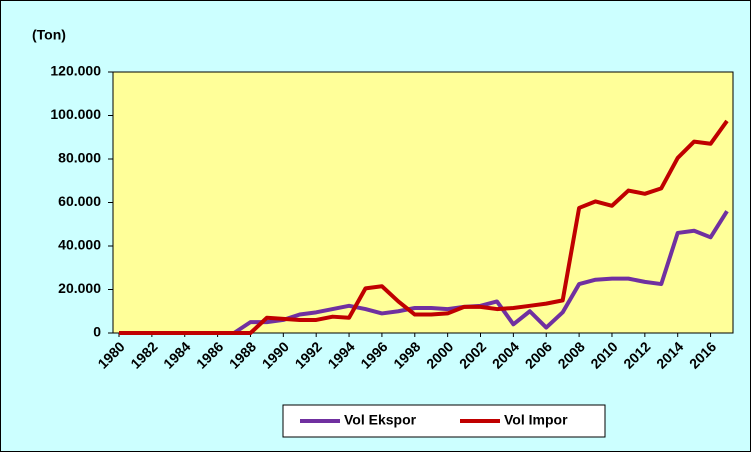 The width and height of the screenshot is (751, 457). I want to click on y-tick-label: 40.000, so click(79, 245).